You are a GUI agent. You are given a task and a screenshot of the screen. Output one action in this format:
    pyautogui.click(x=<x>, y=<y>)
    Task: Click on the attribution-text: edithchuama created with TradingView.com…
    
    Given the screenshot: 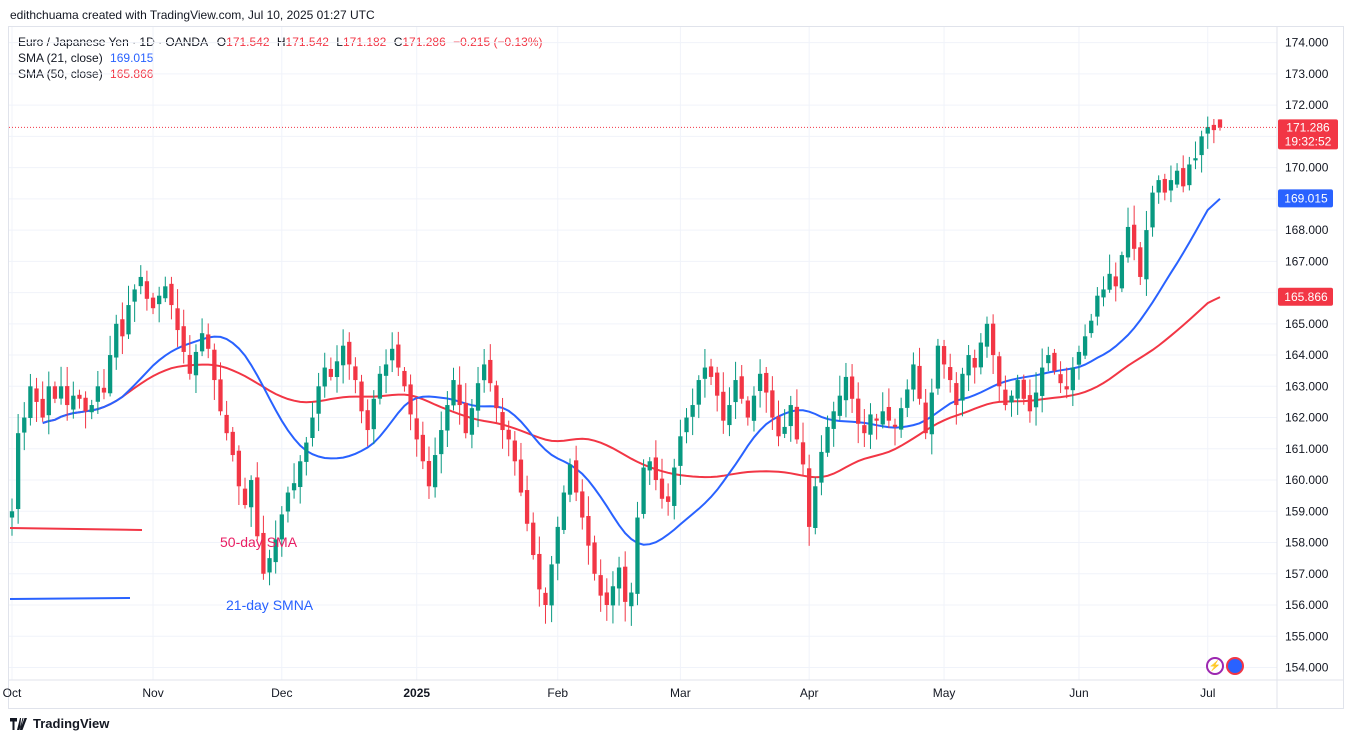 What is the action you would take?
    pyautogui.click(x=192, y=15)
    